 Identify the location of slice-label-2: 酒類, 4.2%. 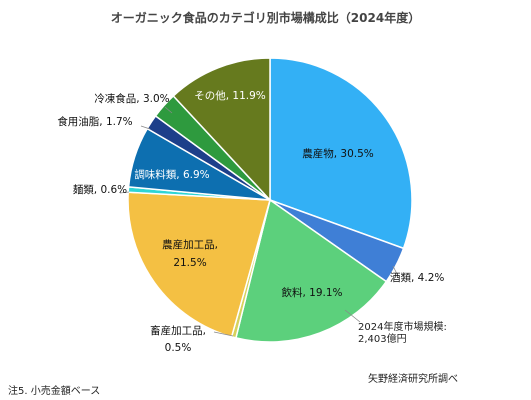
(417, 277).